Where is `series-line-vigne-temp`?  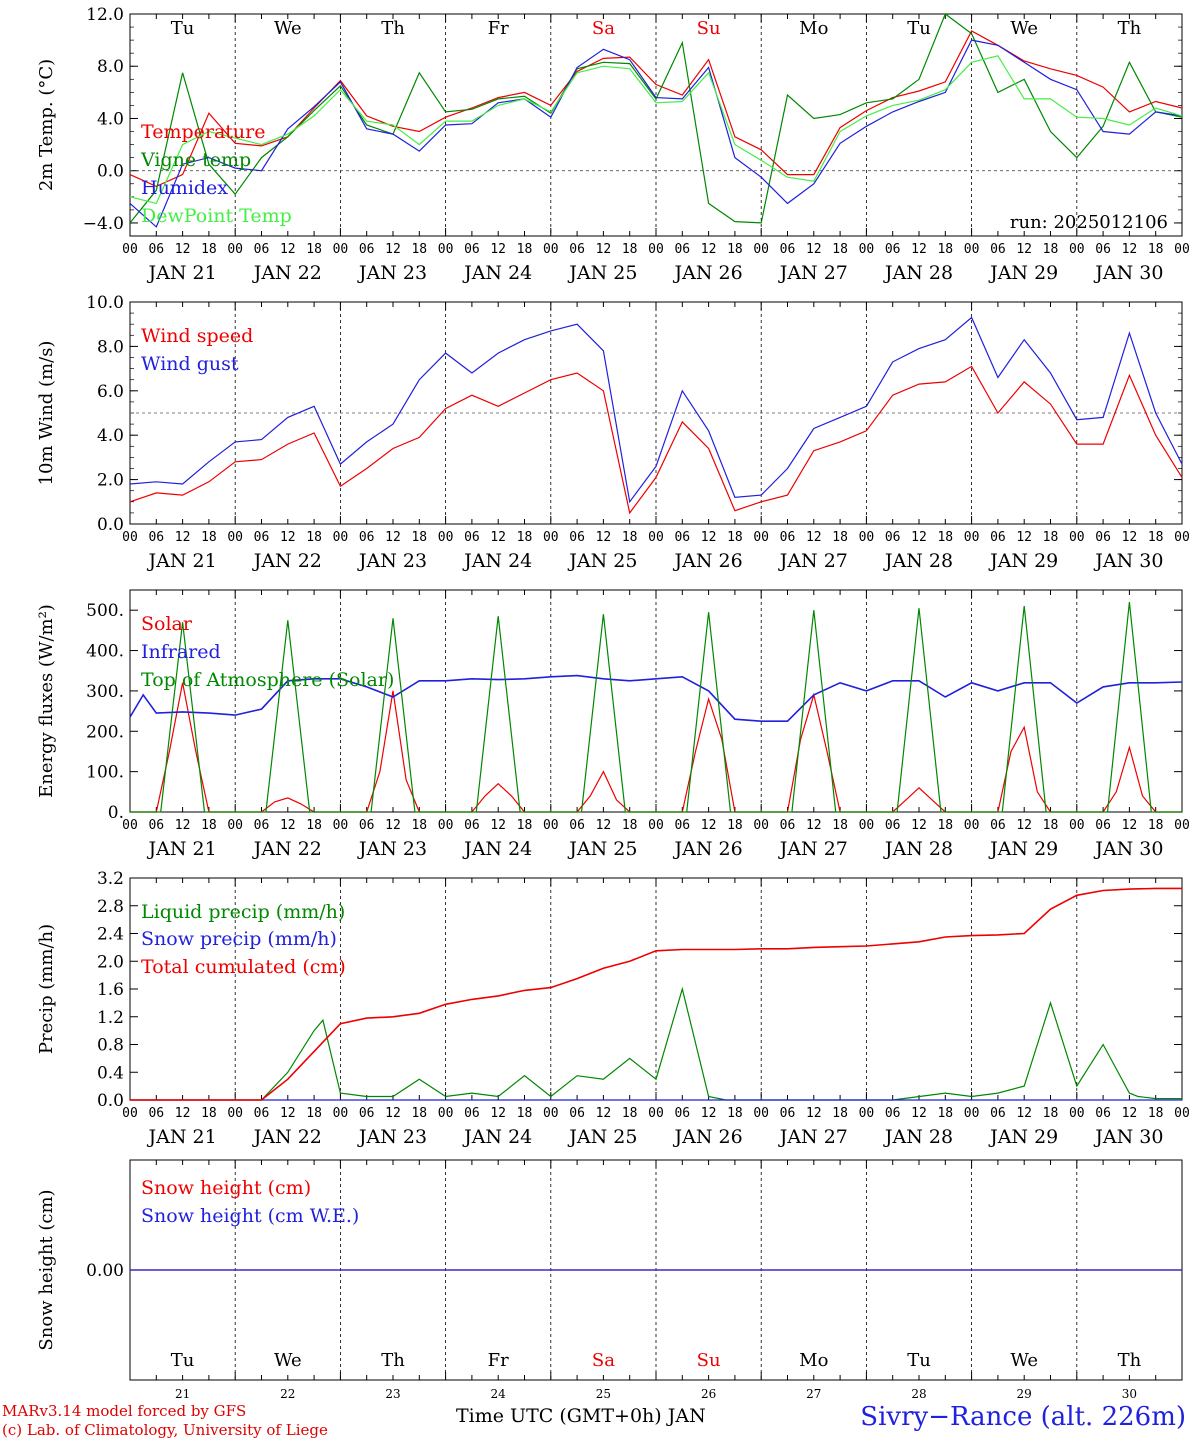 series-line-vigne-temp is located at coordinates (656, 118).